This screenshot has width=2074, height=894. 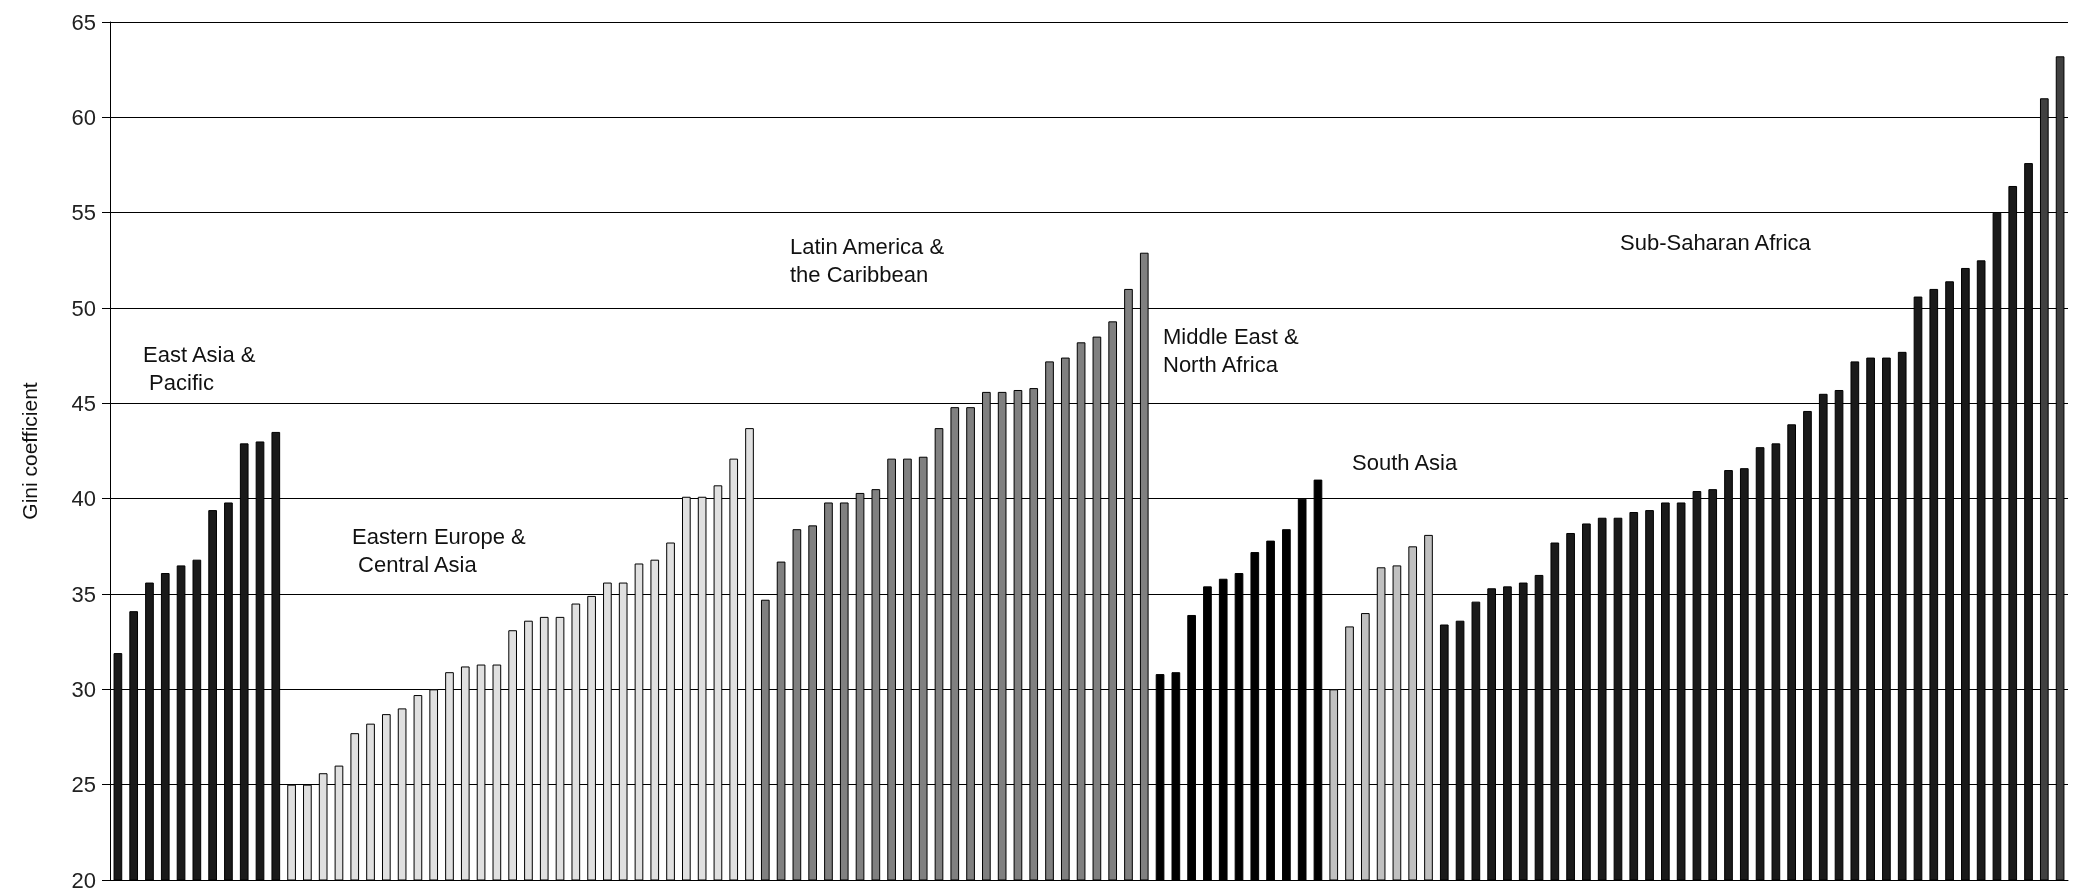 I want to click on y-tick-label: 55, so click(x=83, y=213).